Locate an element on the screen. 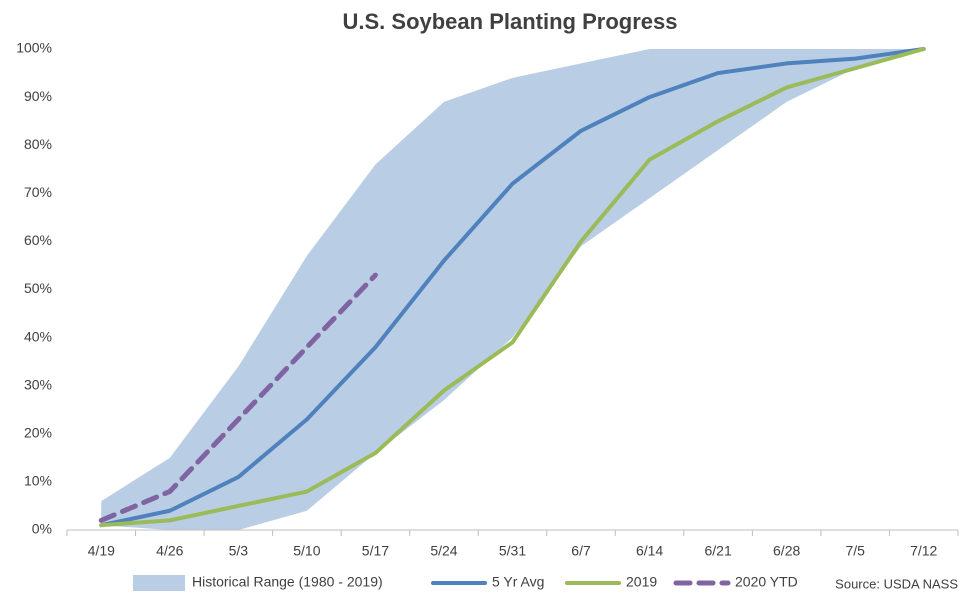 The image size is (975, 601). y-tick-label: 50% is located at coordinates (38, 288).